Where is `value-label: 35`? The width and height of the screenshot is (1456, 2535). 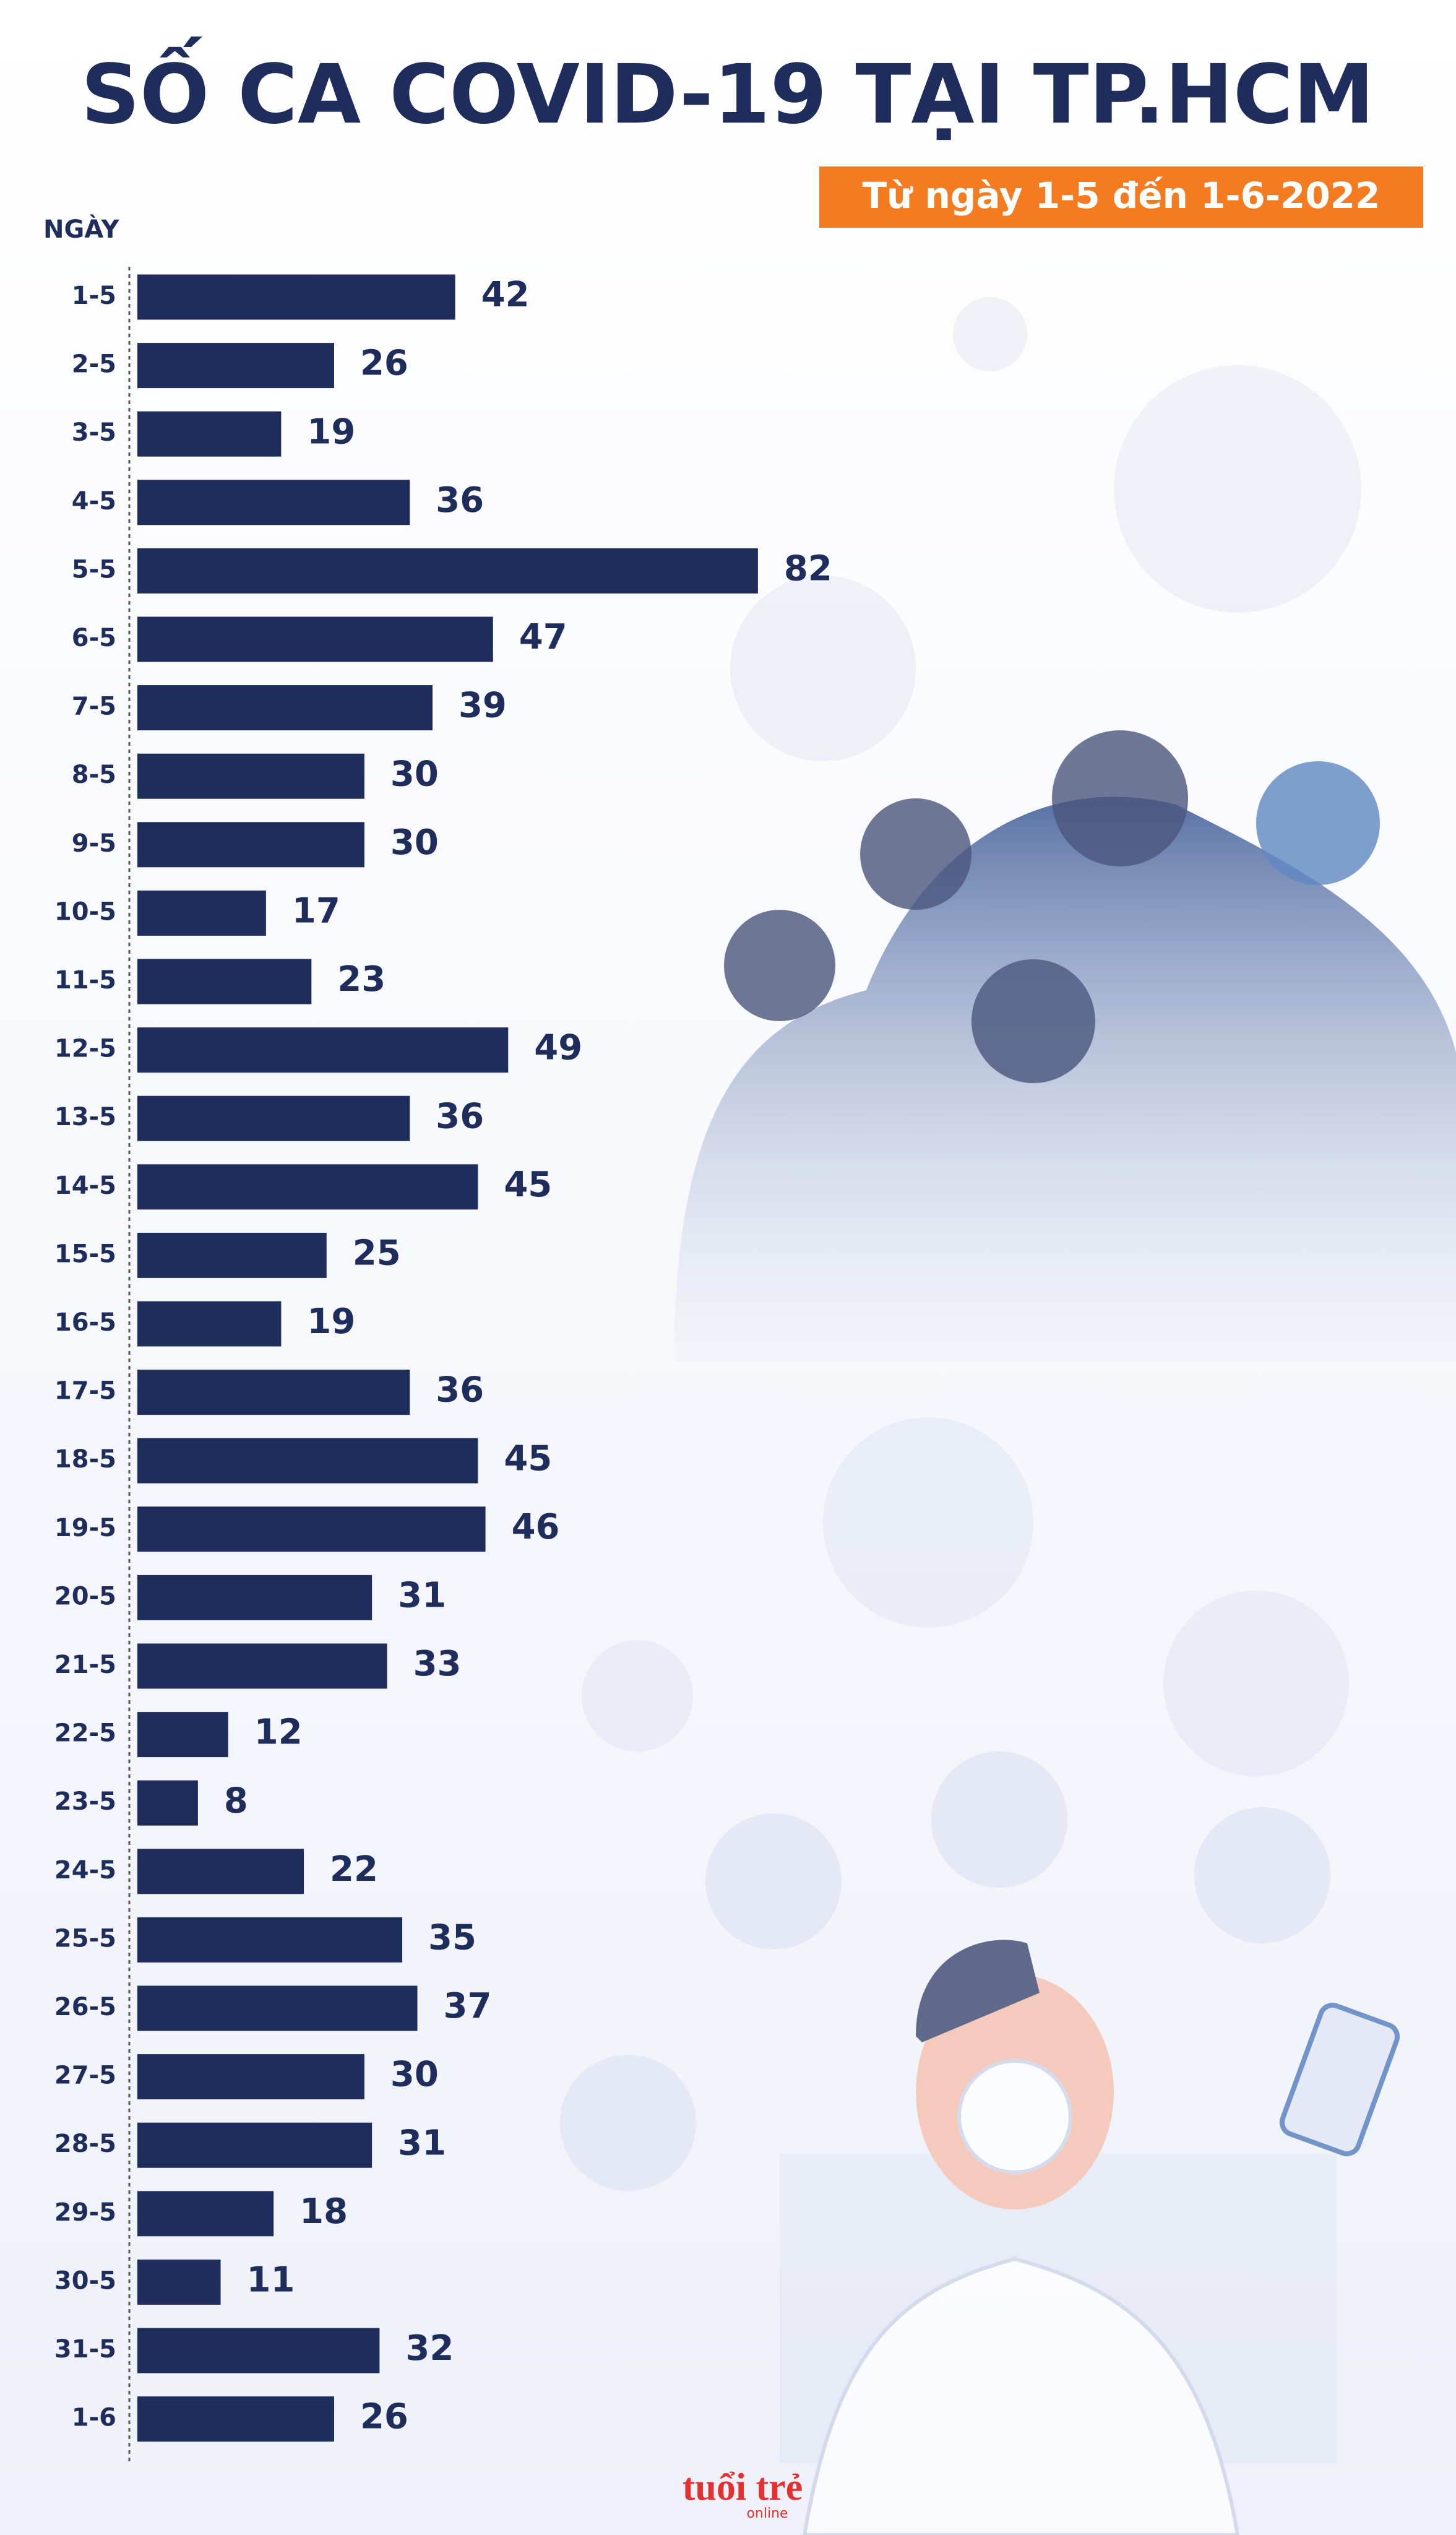 value-label: 35 is located at coordinates (452, 1938).